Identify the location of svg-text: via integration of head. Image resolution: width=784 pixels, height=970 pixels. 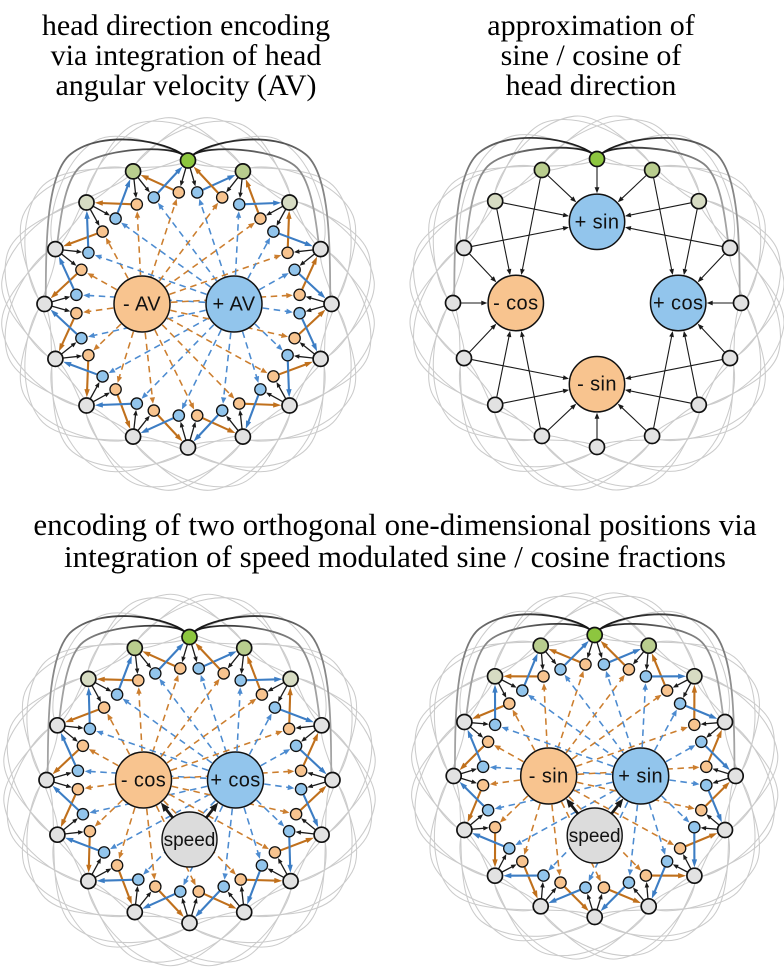
(186, 55).